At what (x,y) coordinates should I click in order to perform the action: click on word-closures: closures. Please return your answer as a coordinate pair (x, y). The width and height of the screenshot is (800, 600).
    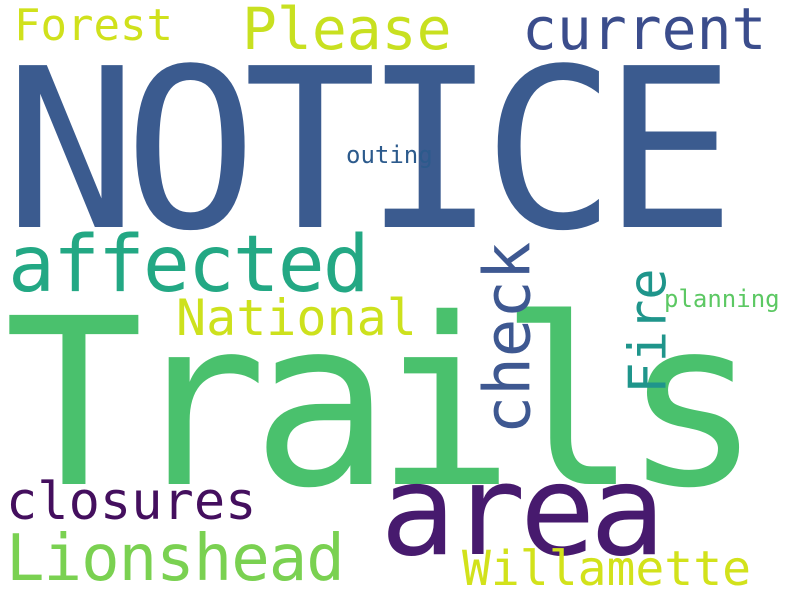
    Looking at the image, I should click on (131, 502).